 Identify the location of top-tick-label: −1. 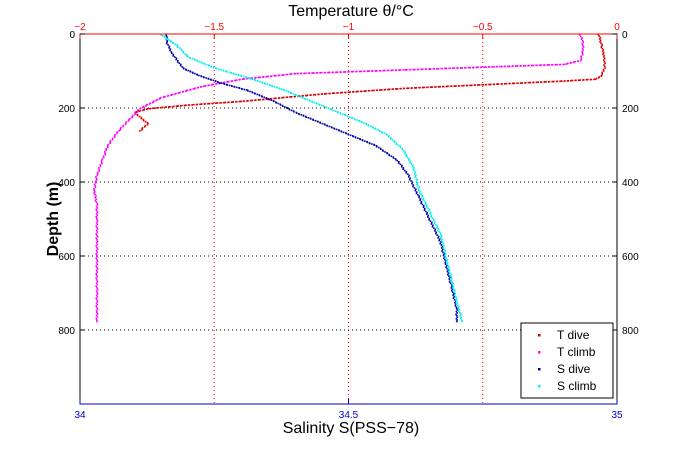
(349, 27).